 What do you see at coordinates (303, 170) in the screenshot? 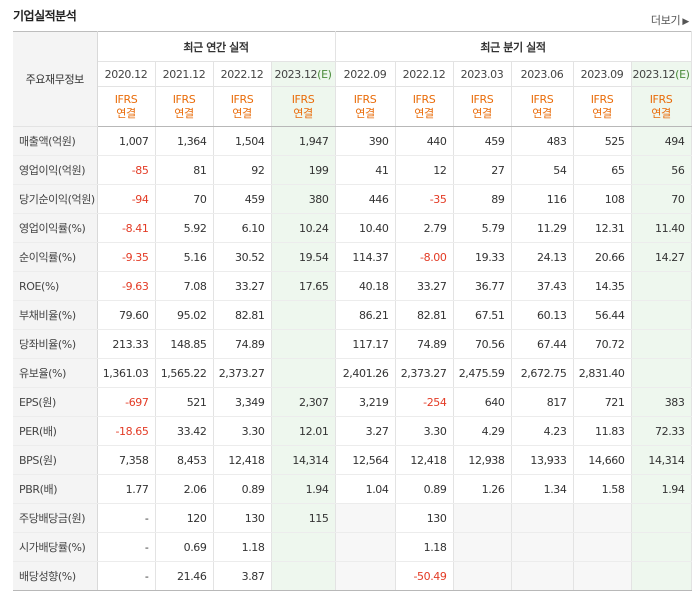
I see `table-cell: 199` at bounding box center [303, 170].